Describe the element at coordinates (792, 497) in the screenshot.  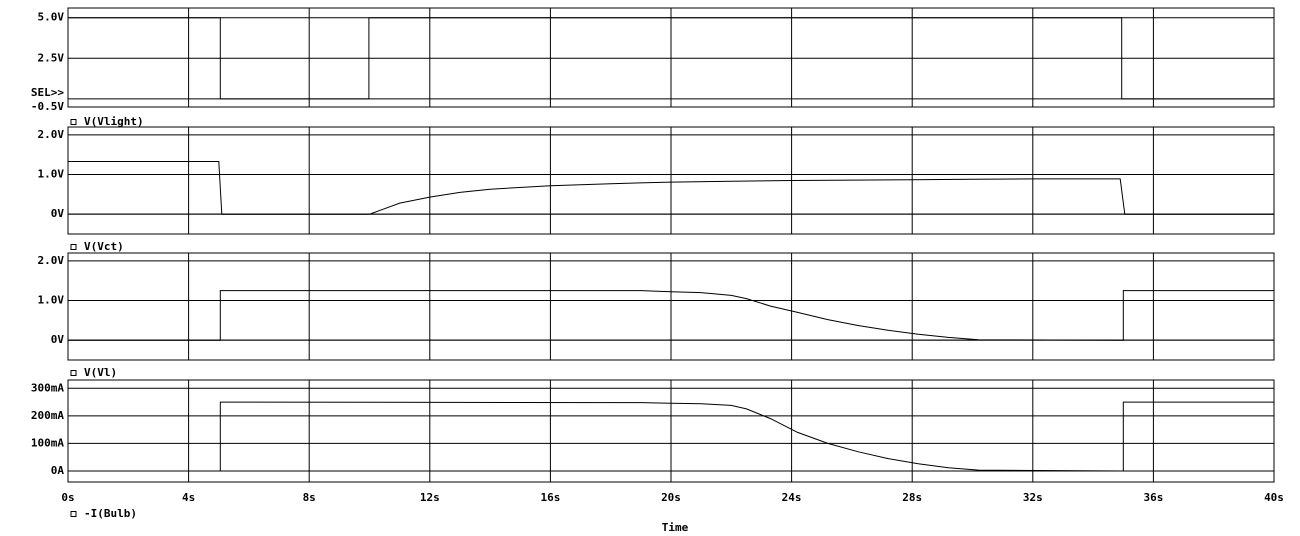
I see `x-tick-label: 24s` at that location.